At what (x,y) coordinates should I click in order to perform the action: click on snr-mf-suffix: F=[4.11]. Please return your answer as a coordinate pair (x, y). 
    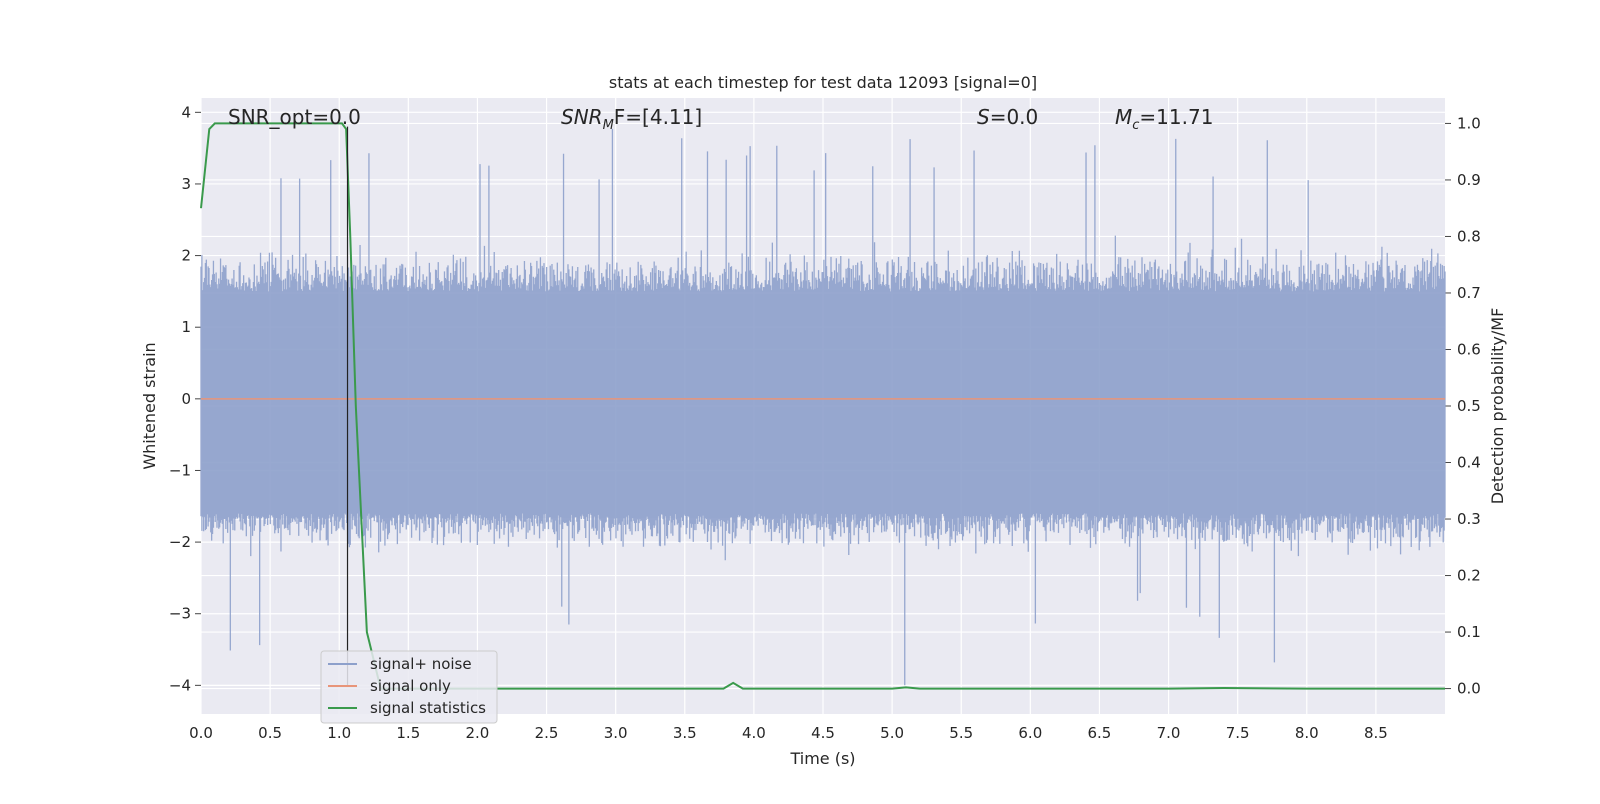
    Looking at the image, I should click on (658, 117).